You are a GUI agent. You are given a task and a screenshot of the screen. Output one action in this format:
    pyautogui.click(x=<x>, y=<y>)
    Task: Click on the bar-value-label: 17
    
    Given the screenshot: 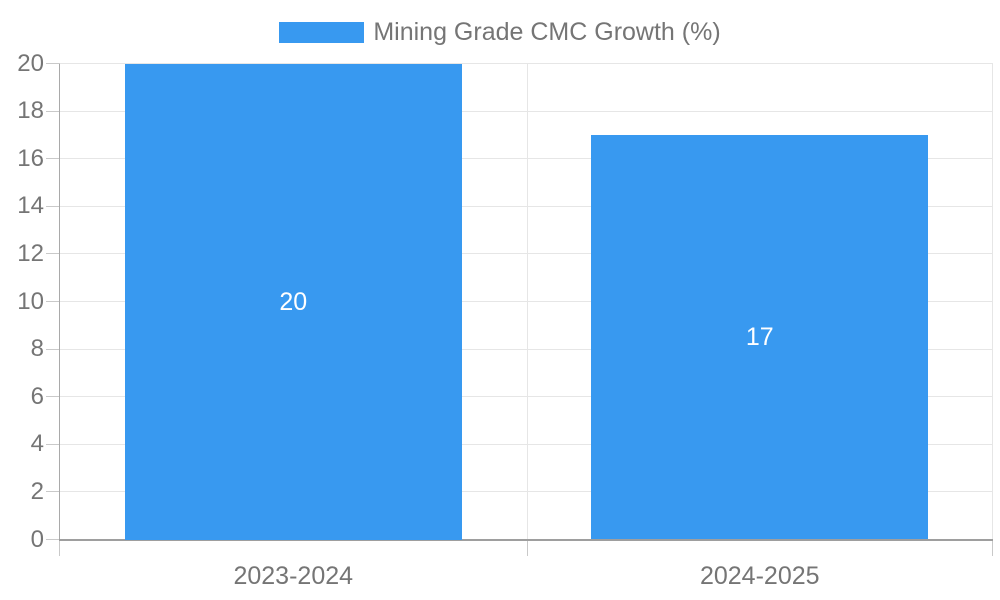 What is the action you would take?
    pyautogui.click(x=759, y=337)
    